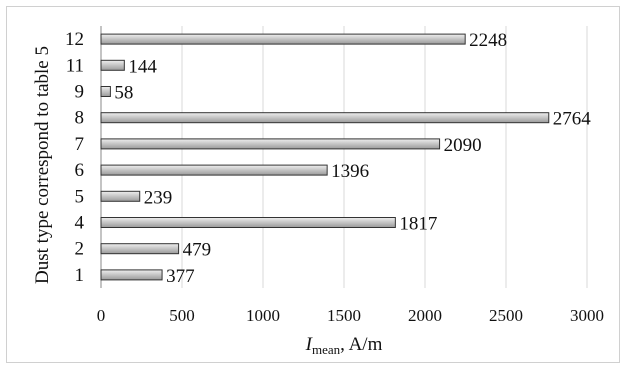 This screenshot has height=371, width=627. What do you see at coordinates (418, 224) in the screenshot?
I see `value-label-4: 1817` at bounding box center [418, 224].